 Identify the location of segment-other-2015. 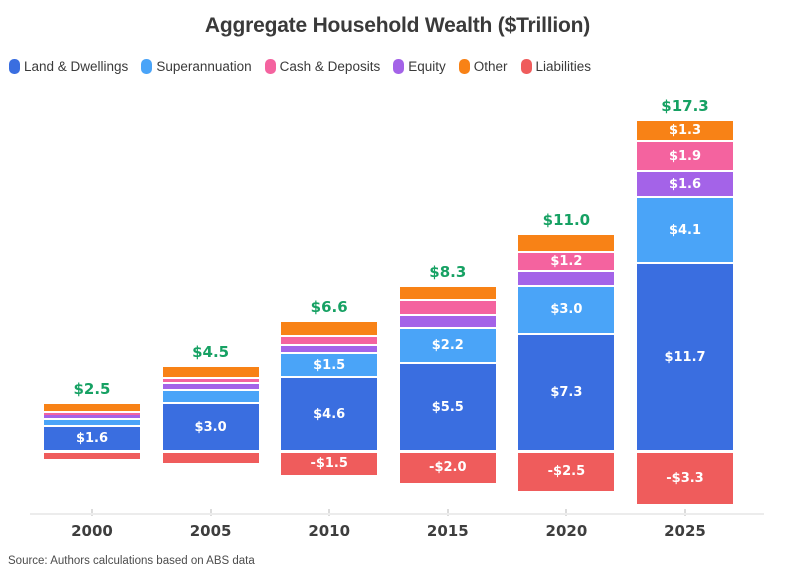
(447, 293).